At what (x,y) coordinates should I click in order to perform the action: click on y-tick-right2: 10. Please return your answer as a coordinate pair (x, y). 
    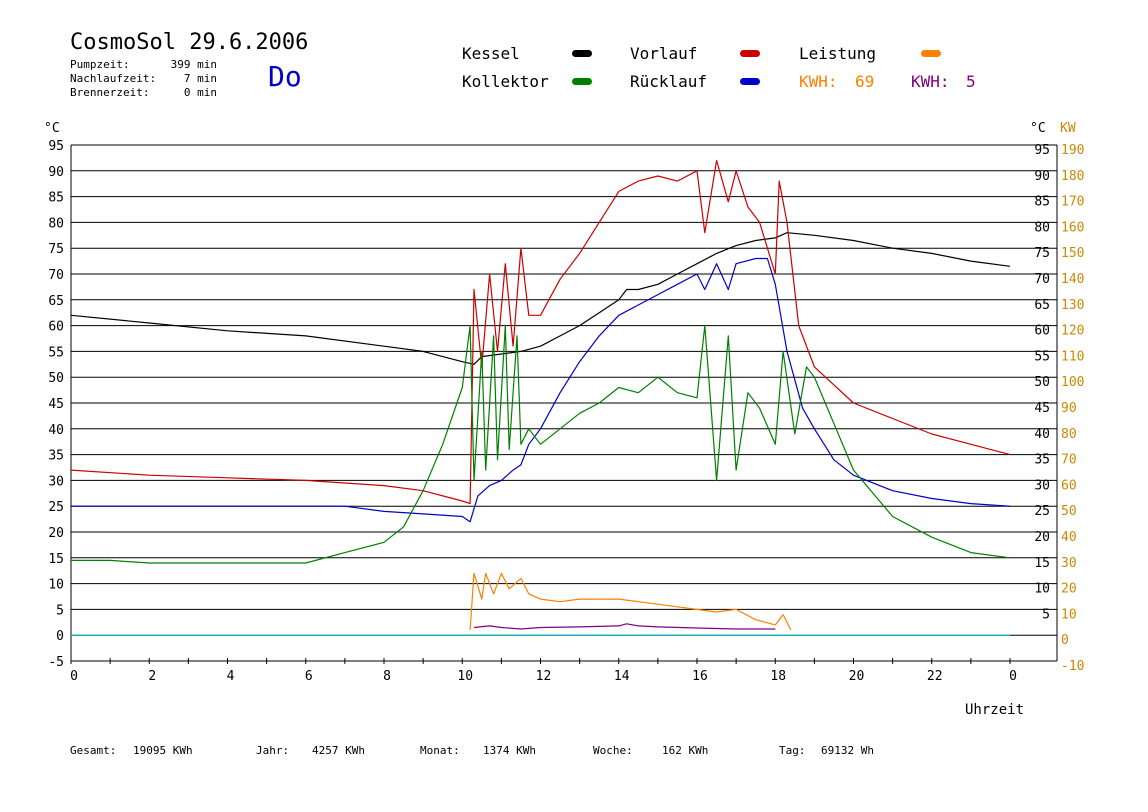
    Looking at the image, I should click on (1069, 614).